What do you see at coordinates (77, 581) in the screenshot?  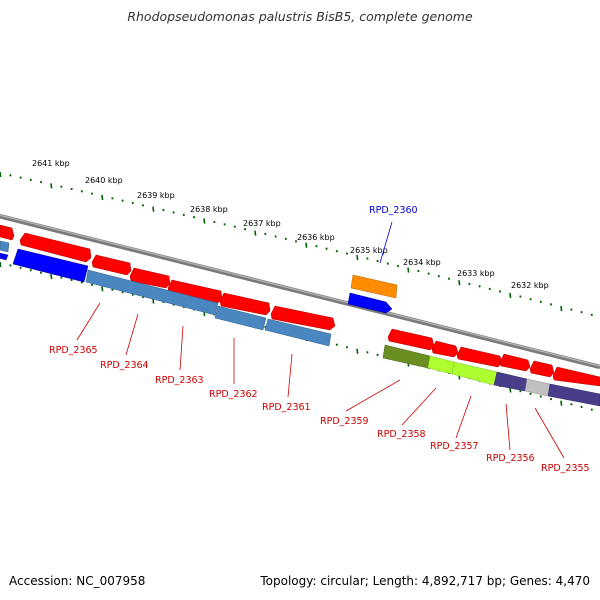 I see `accession-text: Accession: NC_007958` at bounding box center [77, 581].